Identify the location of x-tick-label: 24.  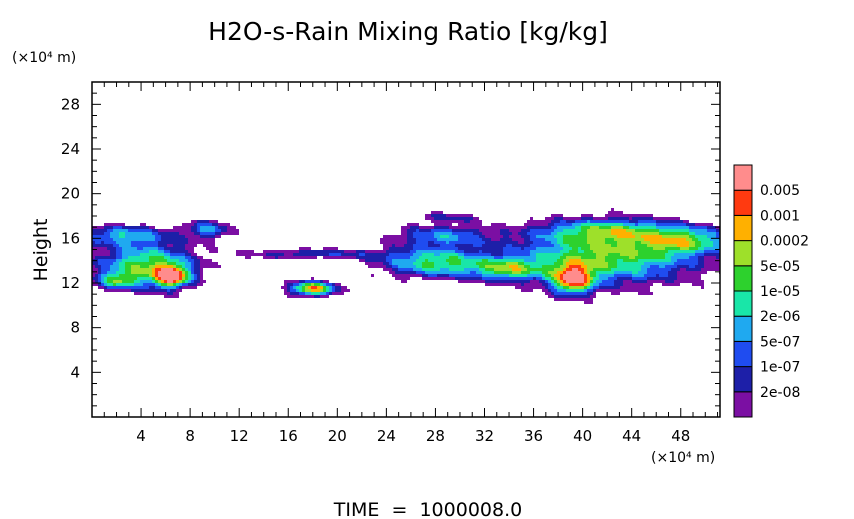
(386, 436).